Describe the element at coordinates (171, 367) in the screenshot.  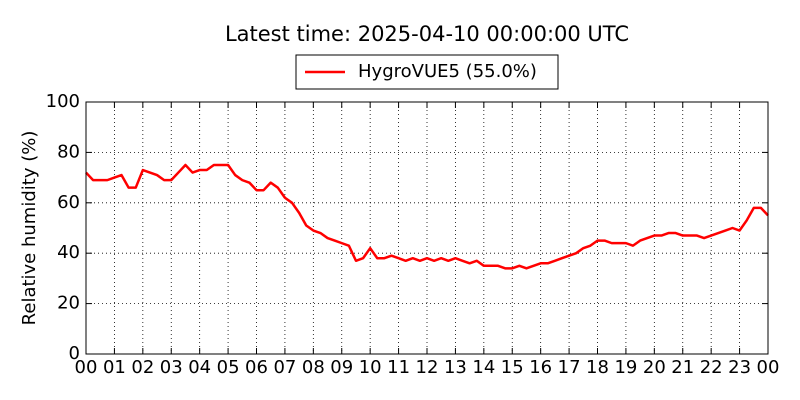
I see `x-tick-label: 03` at that location.